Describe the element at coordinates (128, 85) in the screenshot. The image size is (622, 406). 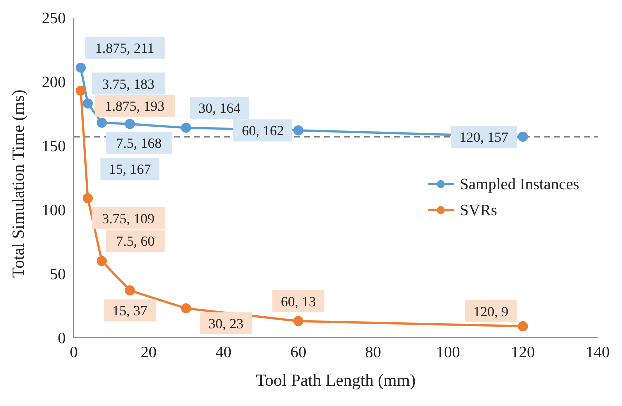
I see `data-label: 3.75, 183` at that location.